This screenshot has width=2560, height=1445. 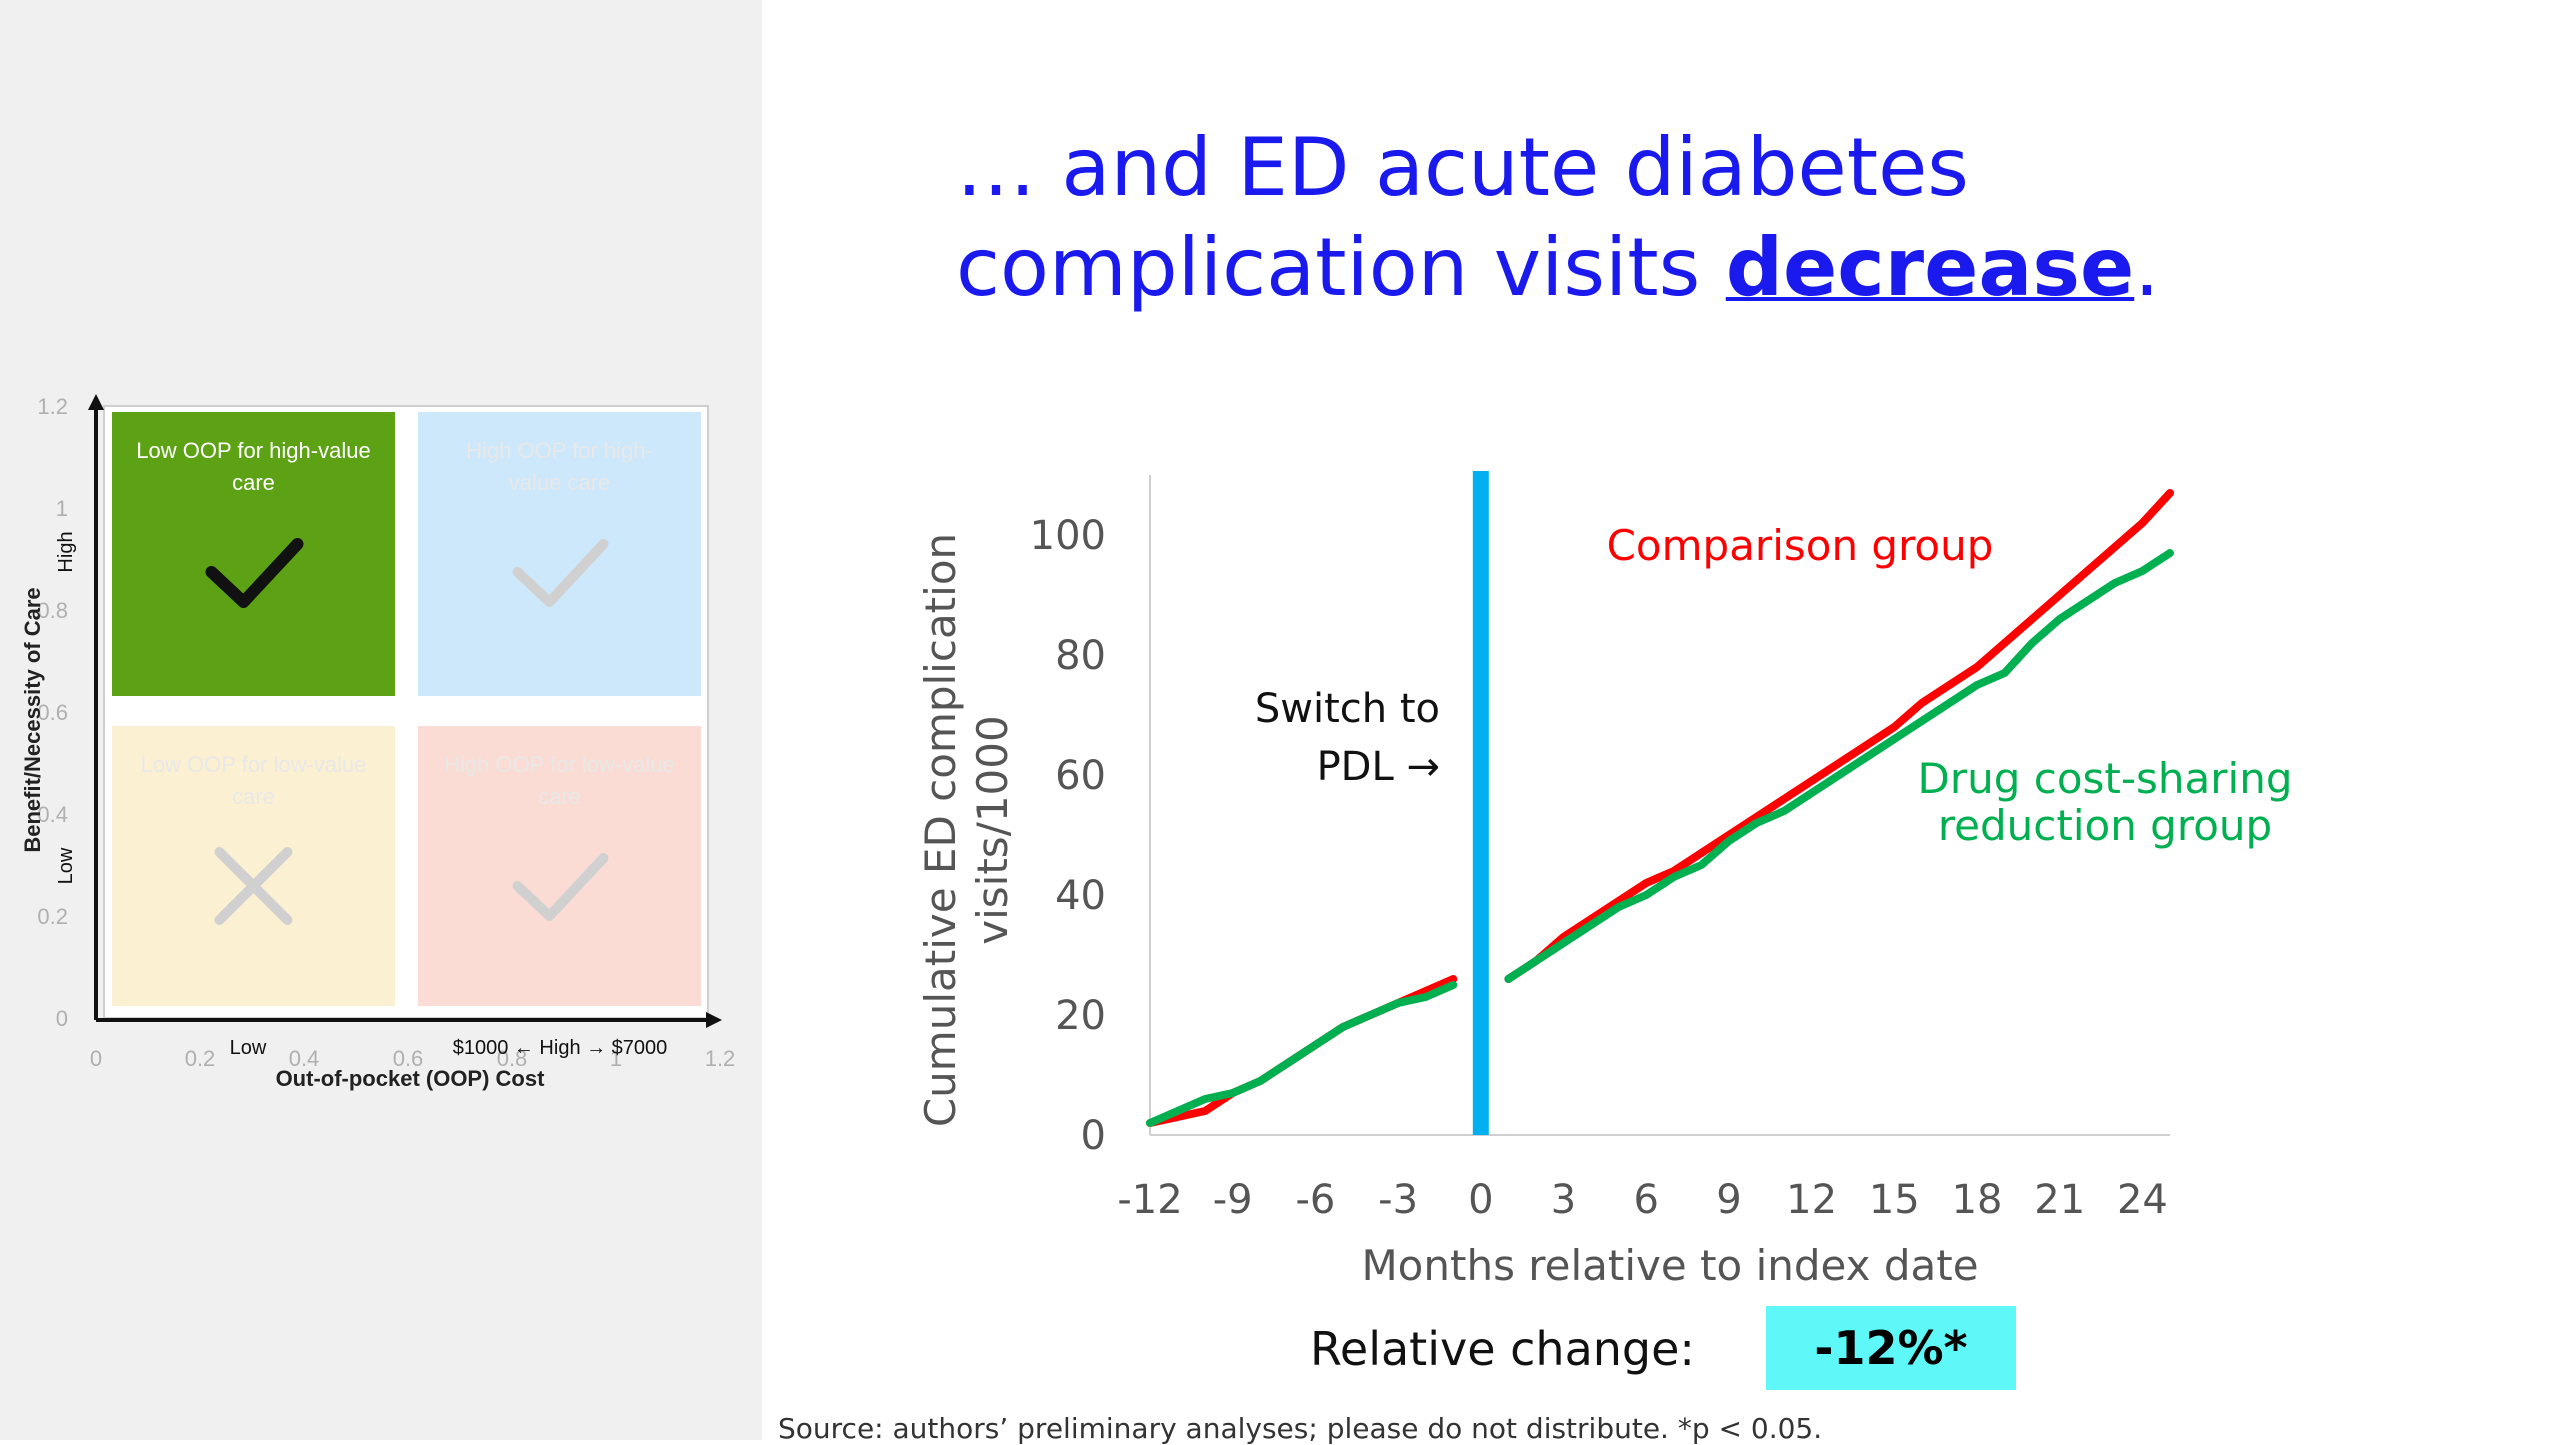 What do you see at coordinates (200, 1058) in the screenshot?
I see `quad-x-tick-label: 0.2` at bounding box center [200, 1058].